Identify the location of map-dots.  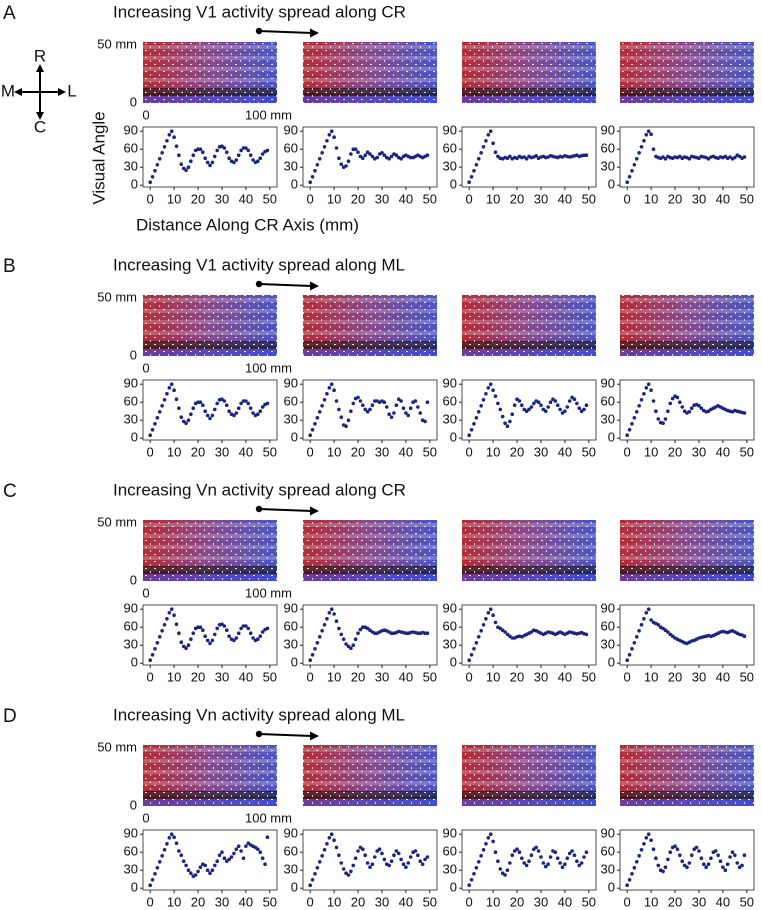
(370, 72).